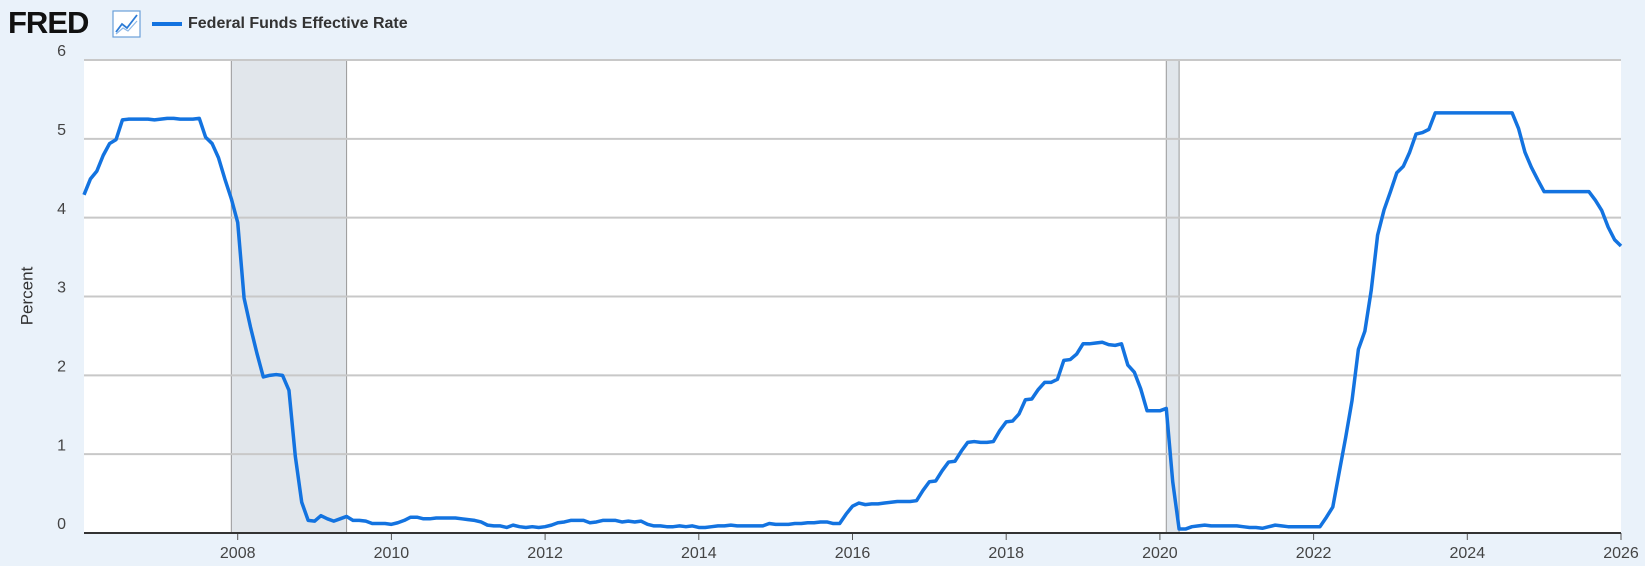 This screenshot has height=566, width=1645. I want to click on y-tick-label: 3, so click(61, 288).